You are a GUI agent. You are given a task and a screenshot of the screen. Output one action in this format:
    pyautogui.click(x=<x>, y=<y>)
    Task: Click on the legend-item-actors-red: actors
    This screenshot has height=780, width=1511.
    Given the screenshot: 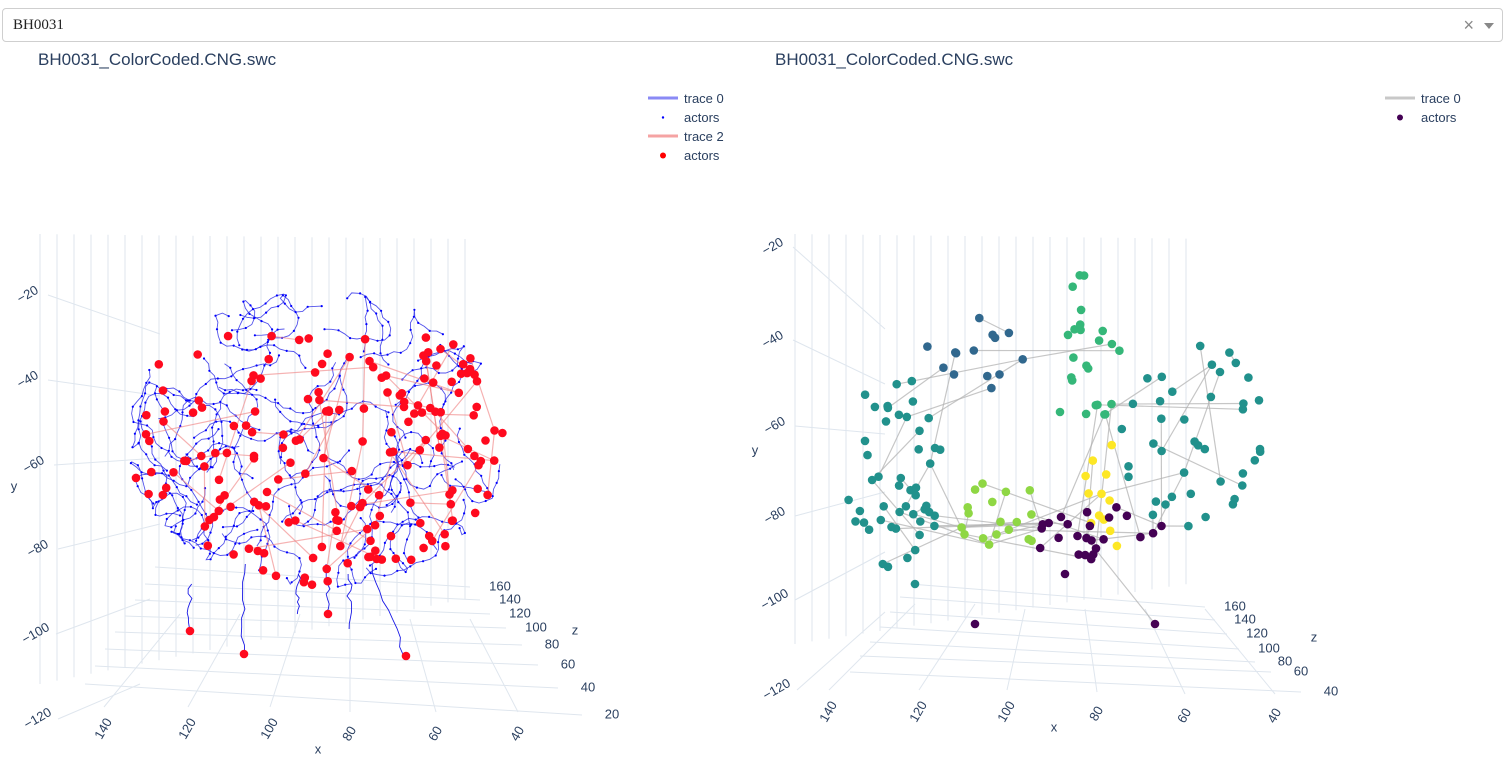 What is the action you would take?
    pyautogui.click(x=686, y=155)
    